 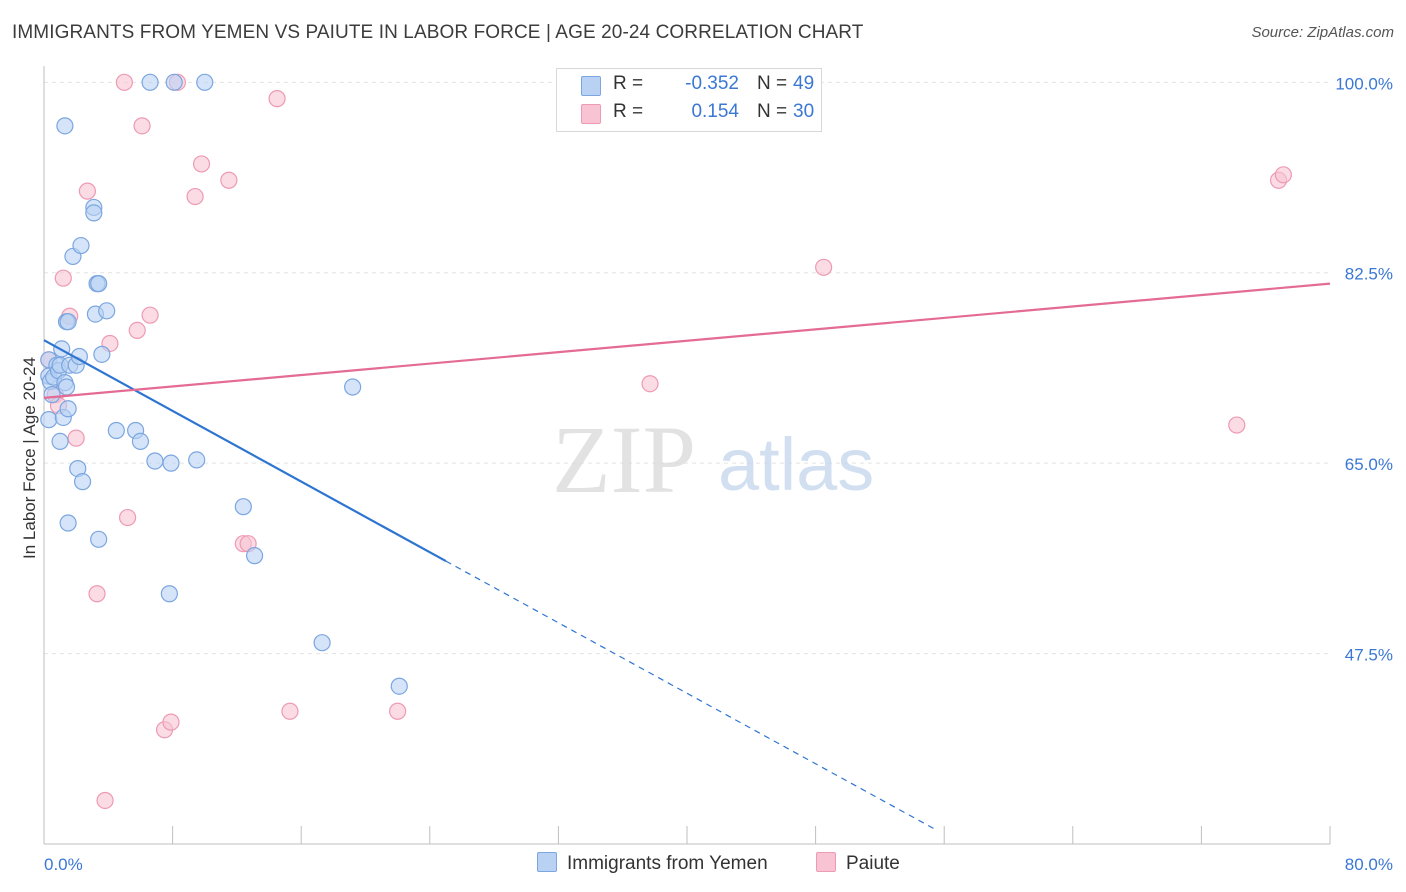 I want to click on legend-swatch-paiute, so click(x=591, y=114).